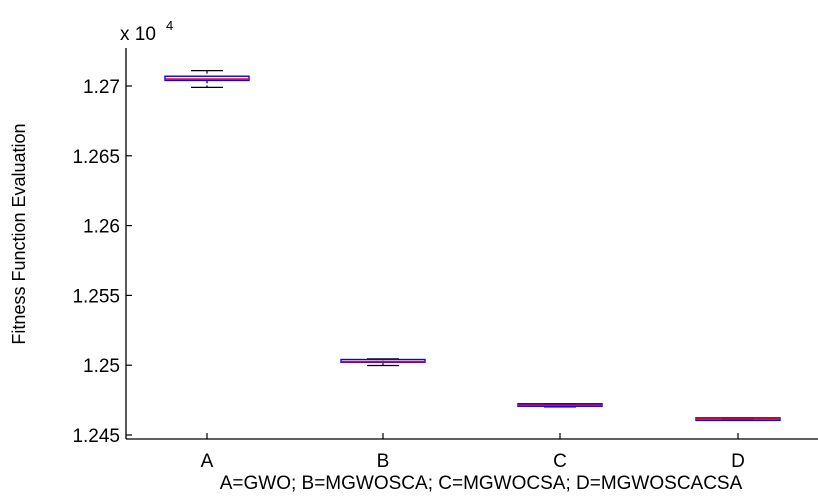  Describe the element at coordinates (383, 362) in the screenshot. I see `box-b` at that location.